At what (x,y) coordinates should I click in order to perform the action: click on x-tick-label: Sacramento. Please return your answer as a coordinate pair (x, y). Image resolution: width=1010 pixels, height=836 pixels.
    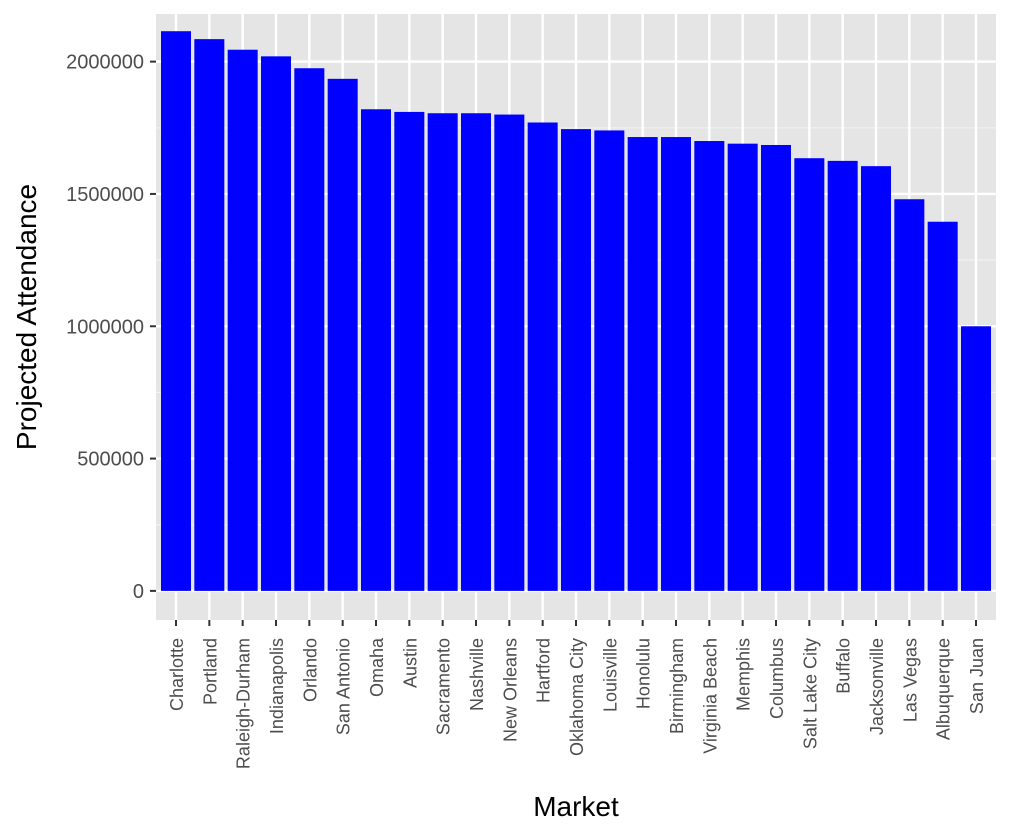
    Looking at the image, I should click on (444, 686).